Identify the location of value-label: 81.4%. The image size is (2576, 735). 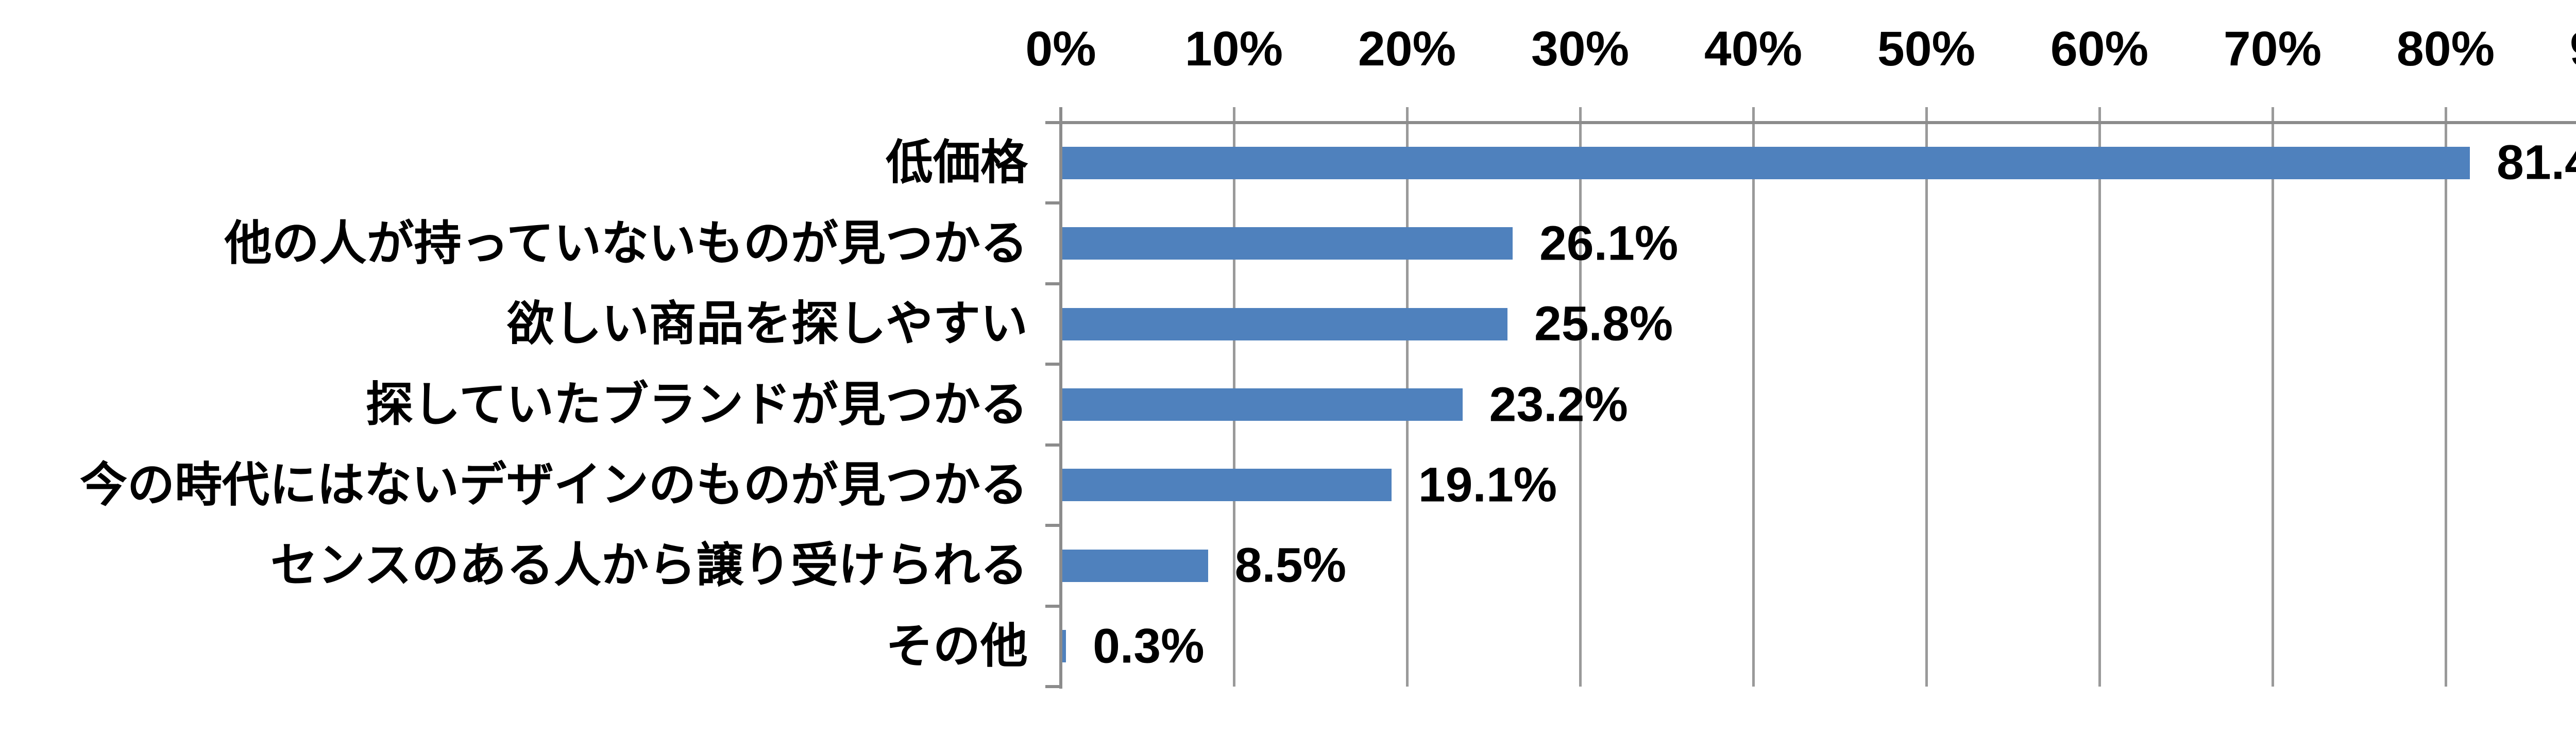
(2536, 162).